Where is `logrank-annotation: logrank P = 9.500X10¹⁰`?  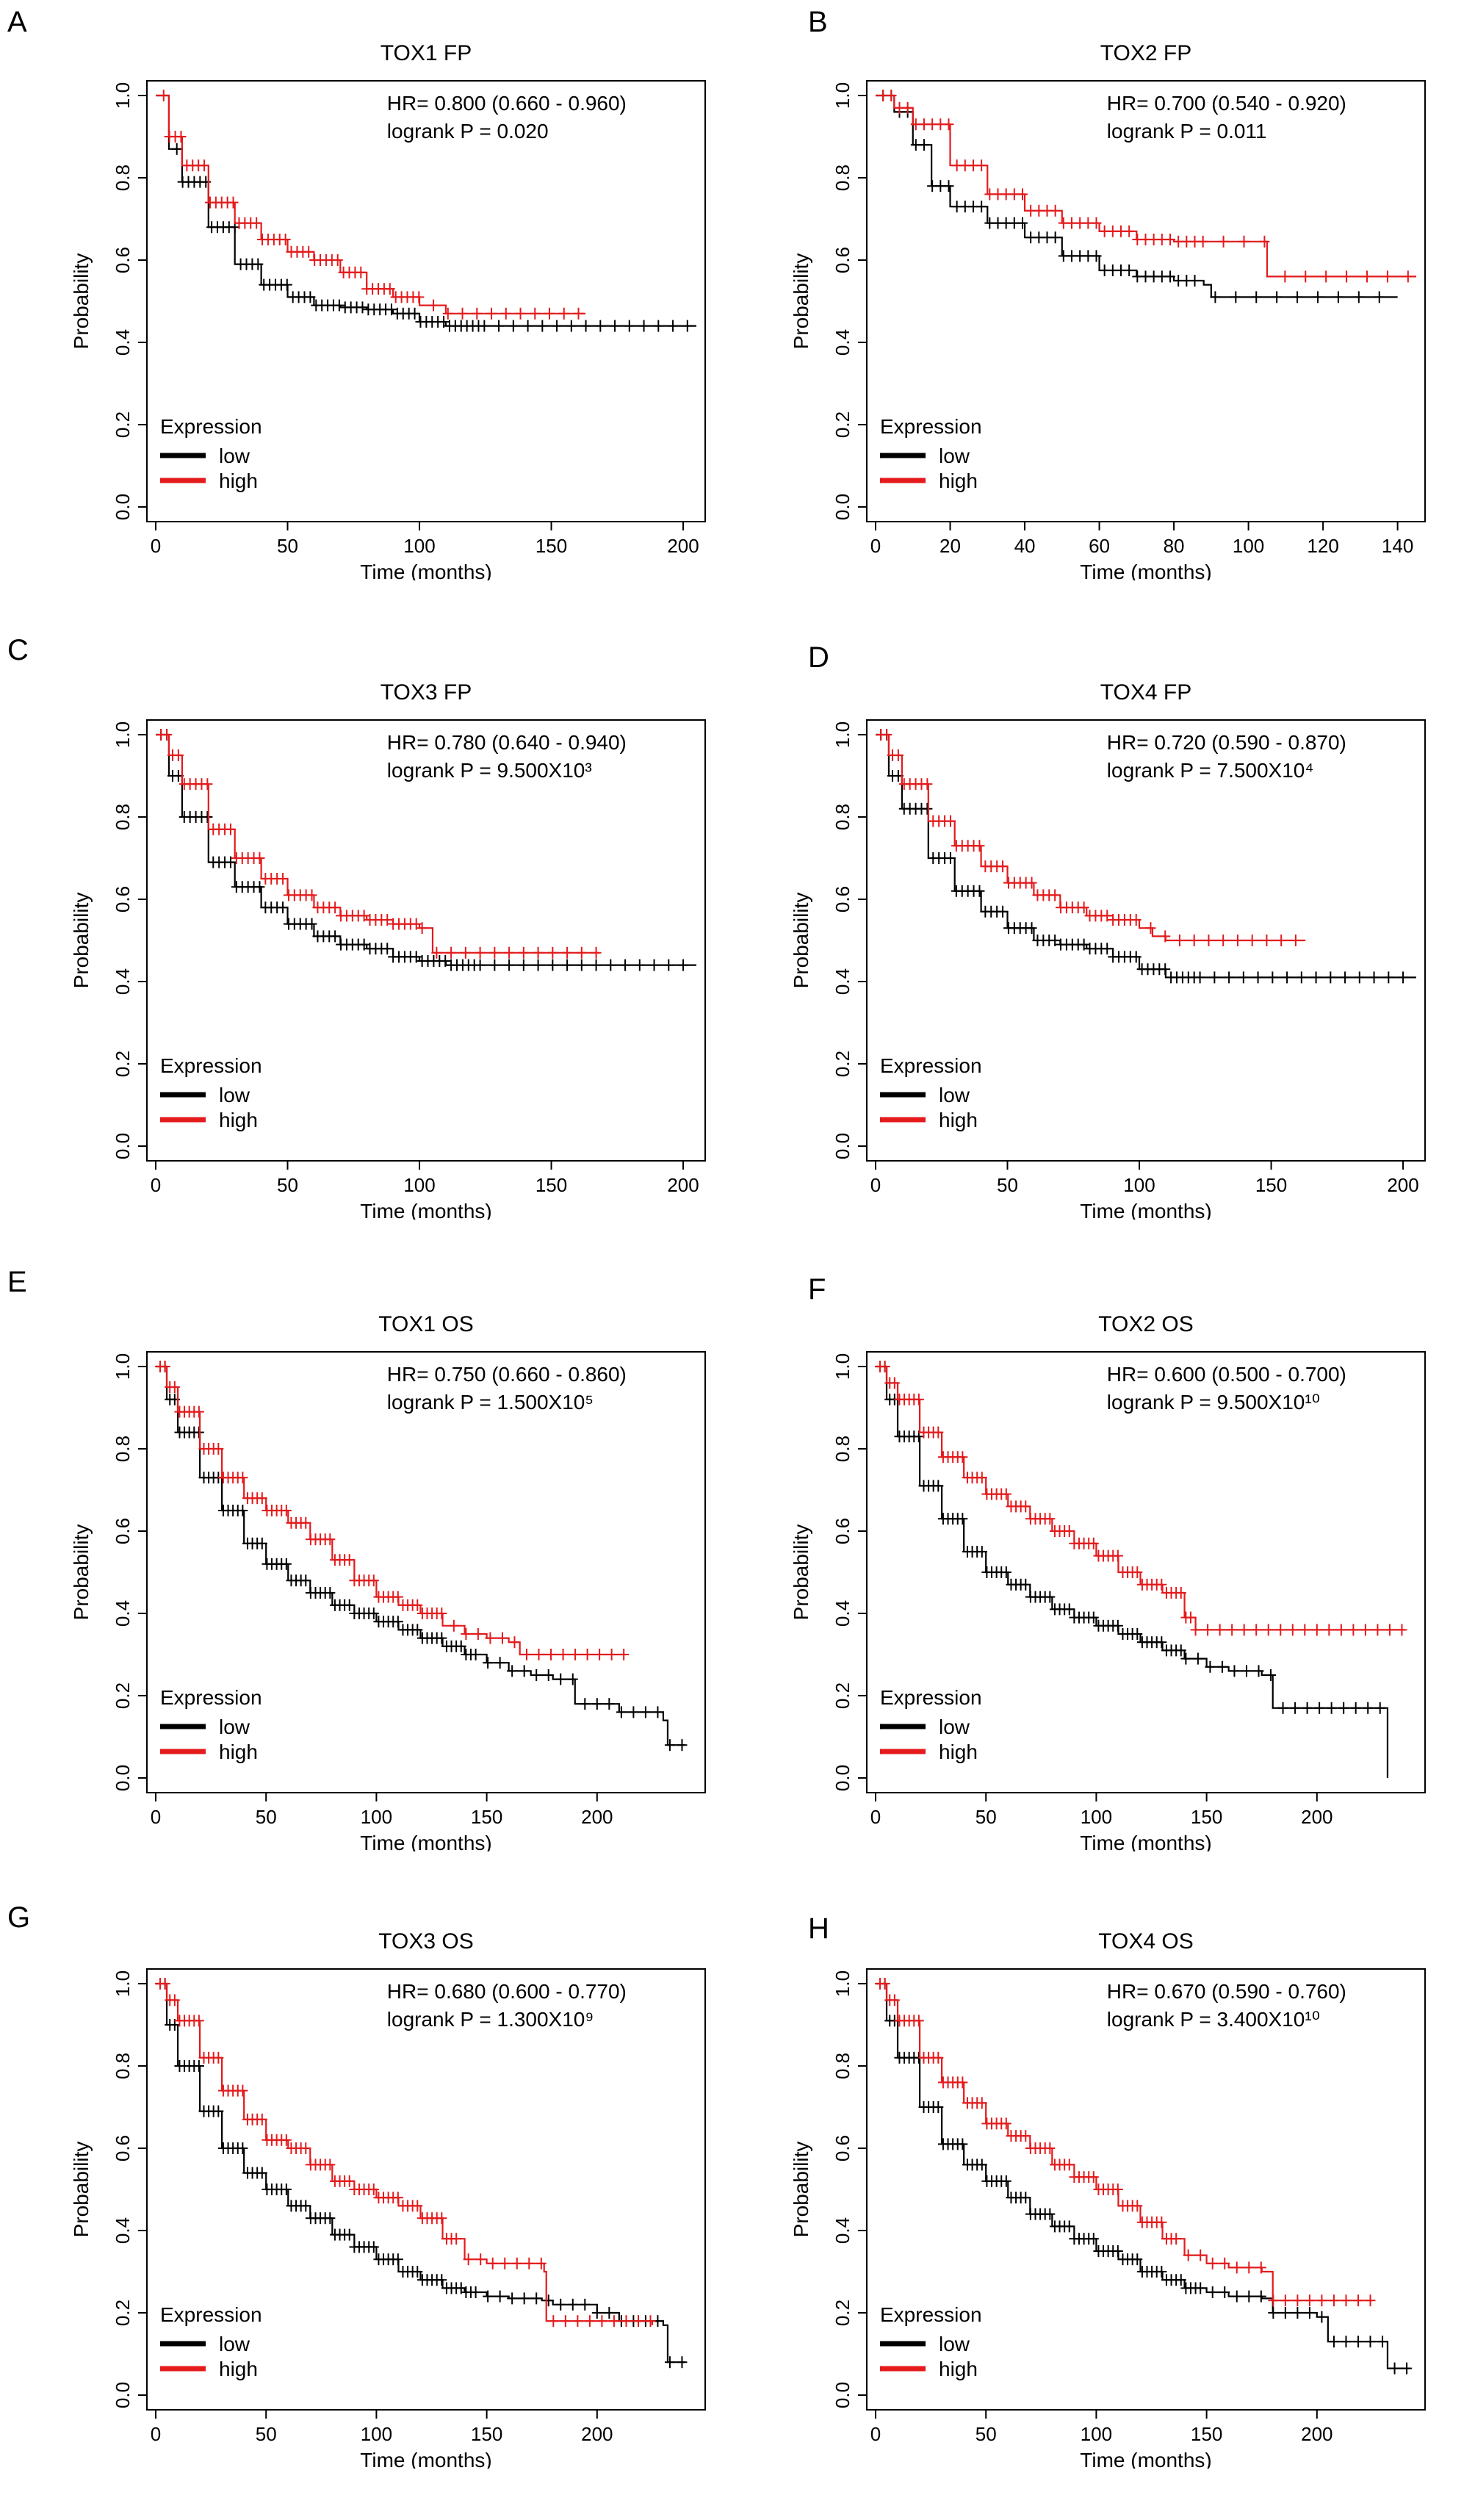
logrank-annotation: logrank P = 9.500X10¹⁰ is located at coordinates (1213, 1403).